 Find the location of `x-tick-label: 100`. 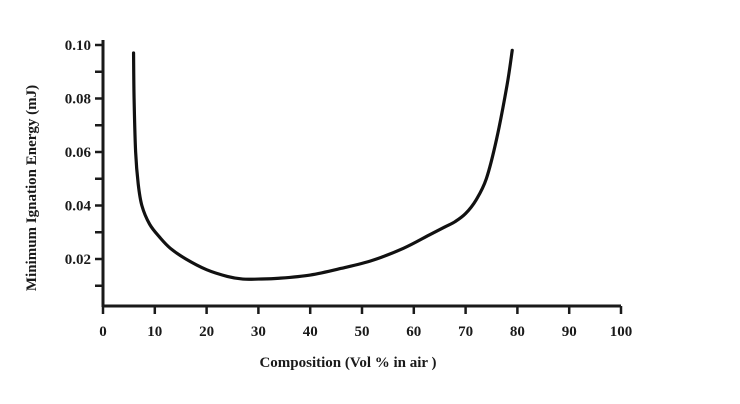

x-tick-label: 100 is located at coordinates (621, 332).